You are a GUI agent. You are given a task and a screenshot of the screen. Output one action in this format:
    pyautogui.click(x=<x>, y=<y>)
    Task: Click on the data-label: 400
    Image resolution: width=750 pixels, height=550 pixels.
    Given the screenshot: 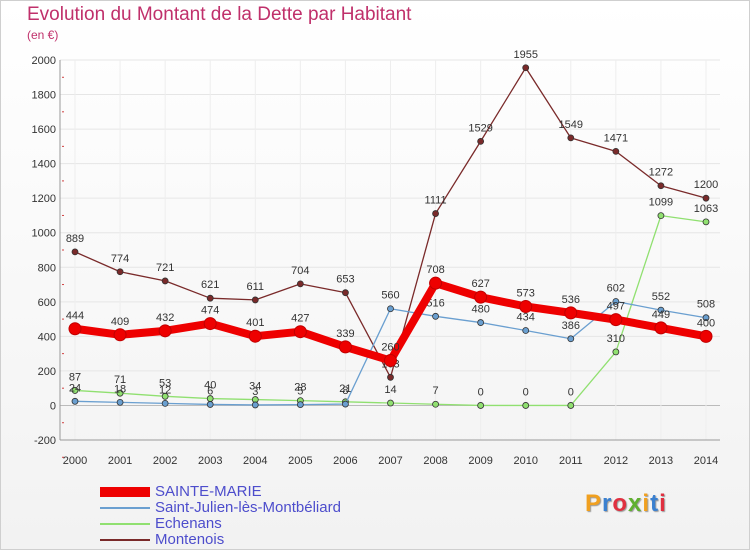 What is the action you would take?
    pyautogui.click(x=706, y=323)
    